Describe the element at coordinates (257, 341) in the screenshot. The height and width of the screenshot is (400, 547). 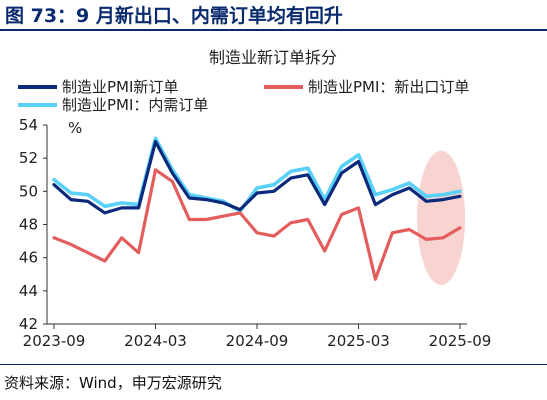
I see `x-tick-label: 2024-09` at that location.